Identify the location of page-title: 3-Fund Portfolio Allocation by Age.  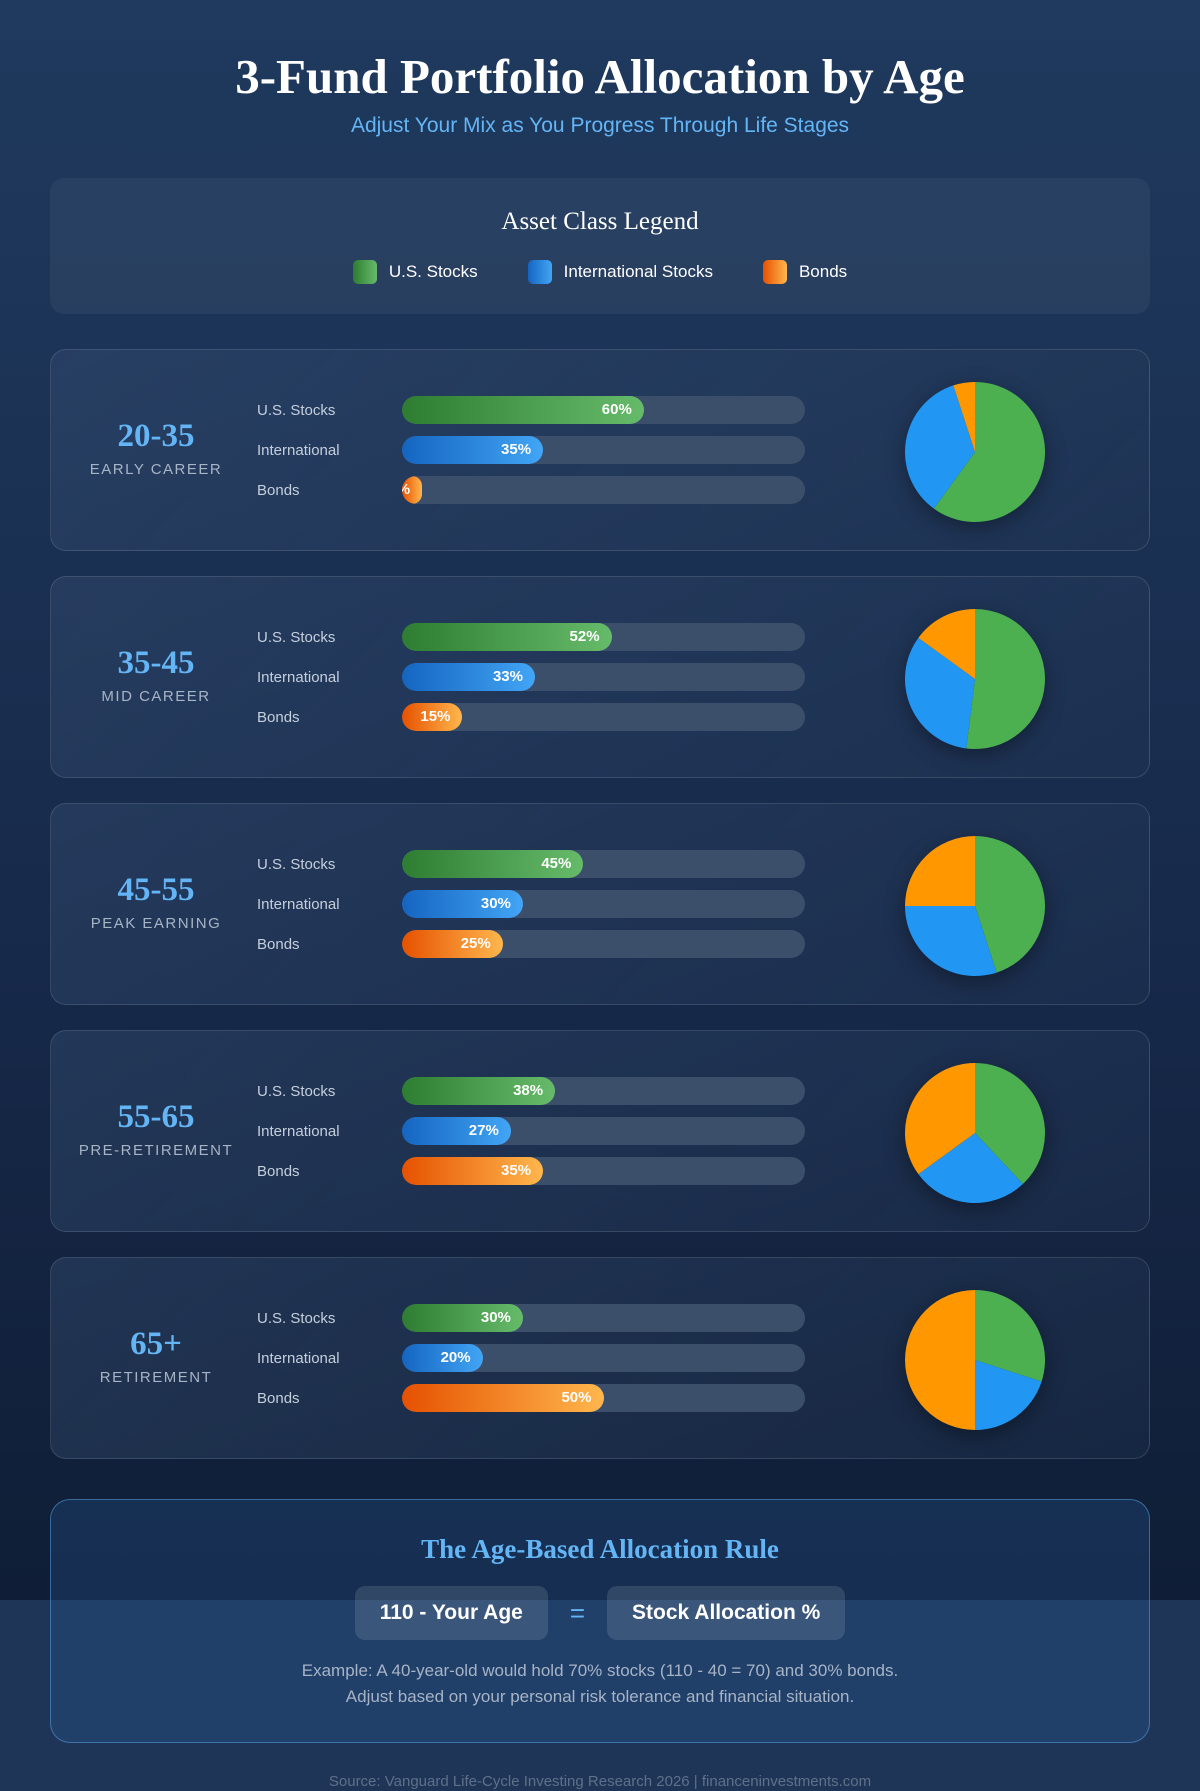
(600, 76).